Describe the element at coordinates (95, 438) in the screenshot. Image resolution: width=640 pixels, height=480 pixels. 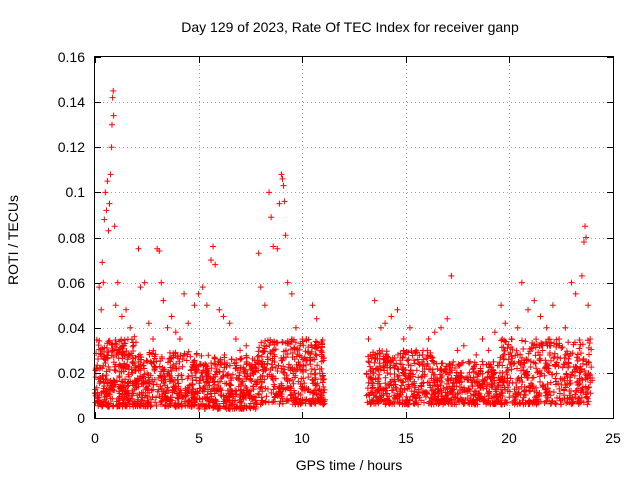
I see `x-tick-label: 0` at that location.